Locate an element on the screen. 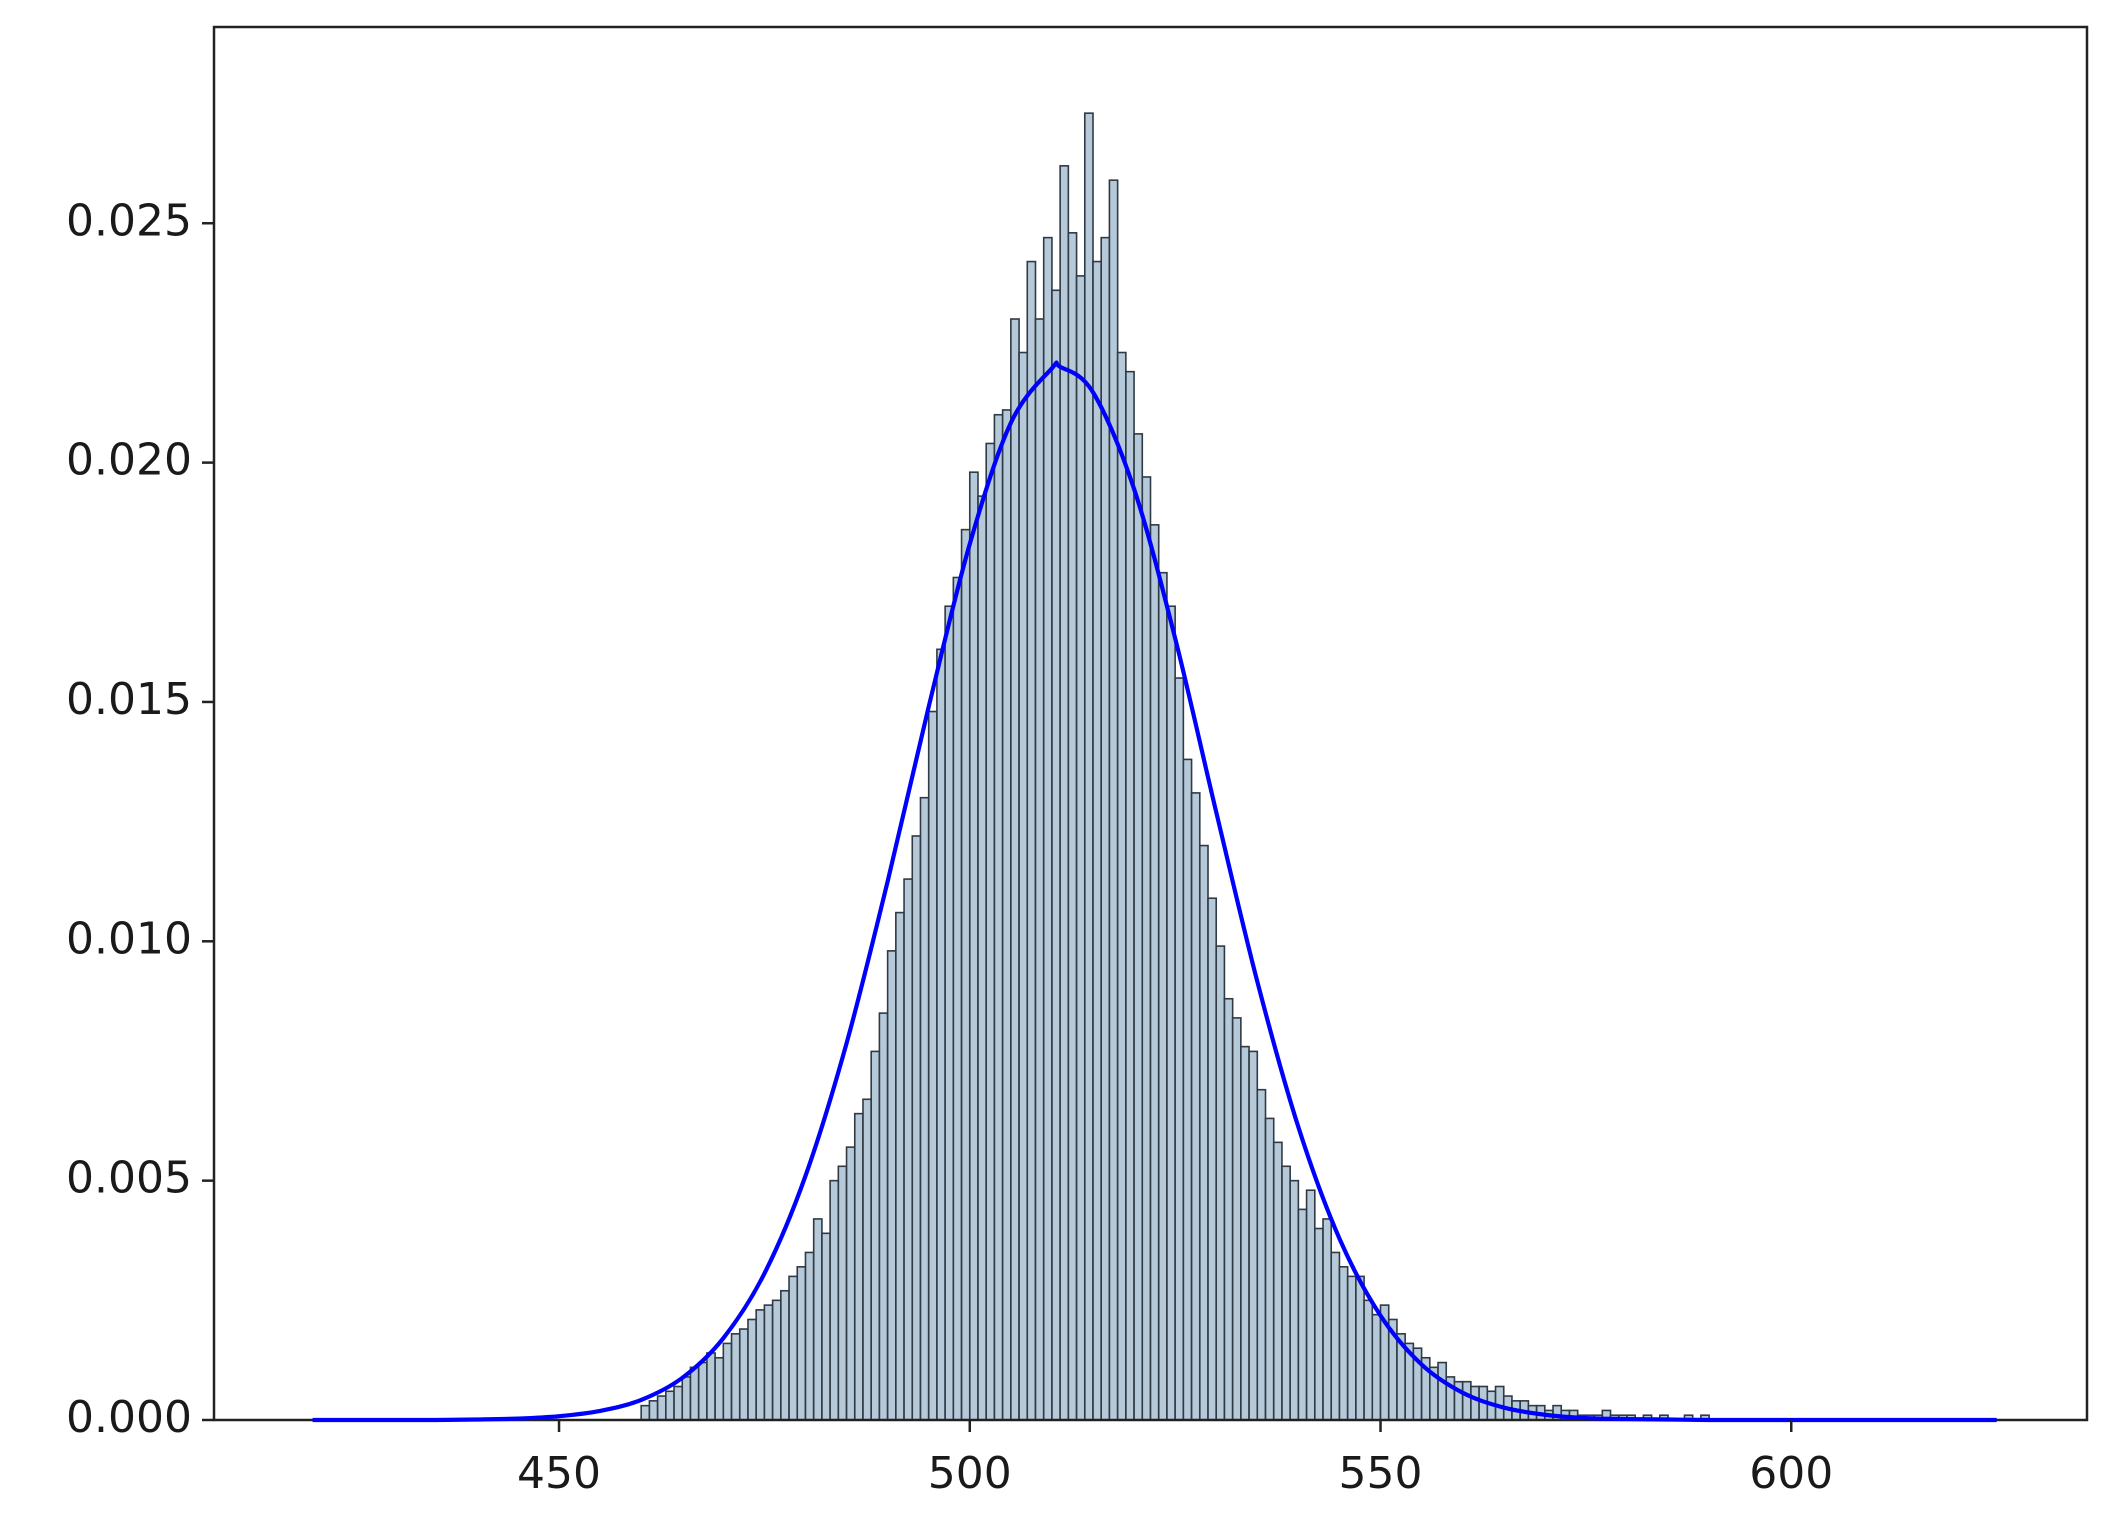 The height and width of the screenshot is (1535, 2110). y-tick-label: 0.015 is located at coordinates (129, 699).